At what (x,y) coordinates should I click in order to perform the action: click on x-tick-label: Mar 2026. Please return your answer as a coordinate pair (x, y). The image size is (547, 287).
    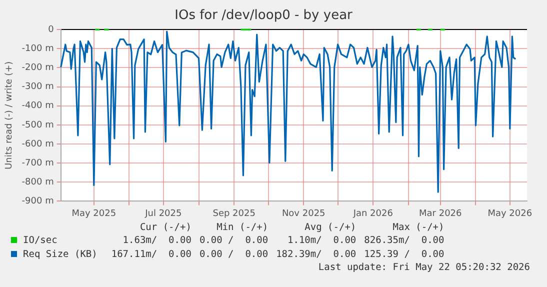
    Looking at the image, I should click on (440, 213).